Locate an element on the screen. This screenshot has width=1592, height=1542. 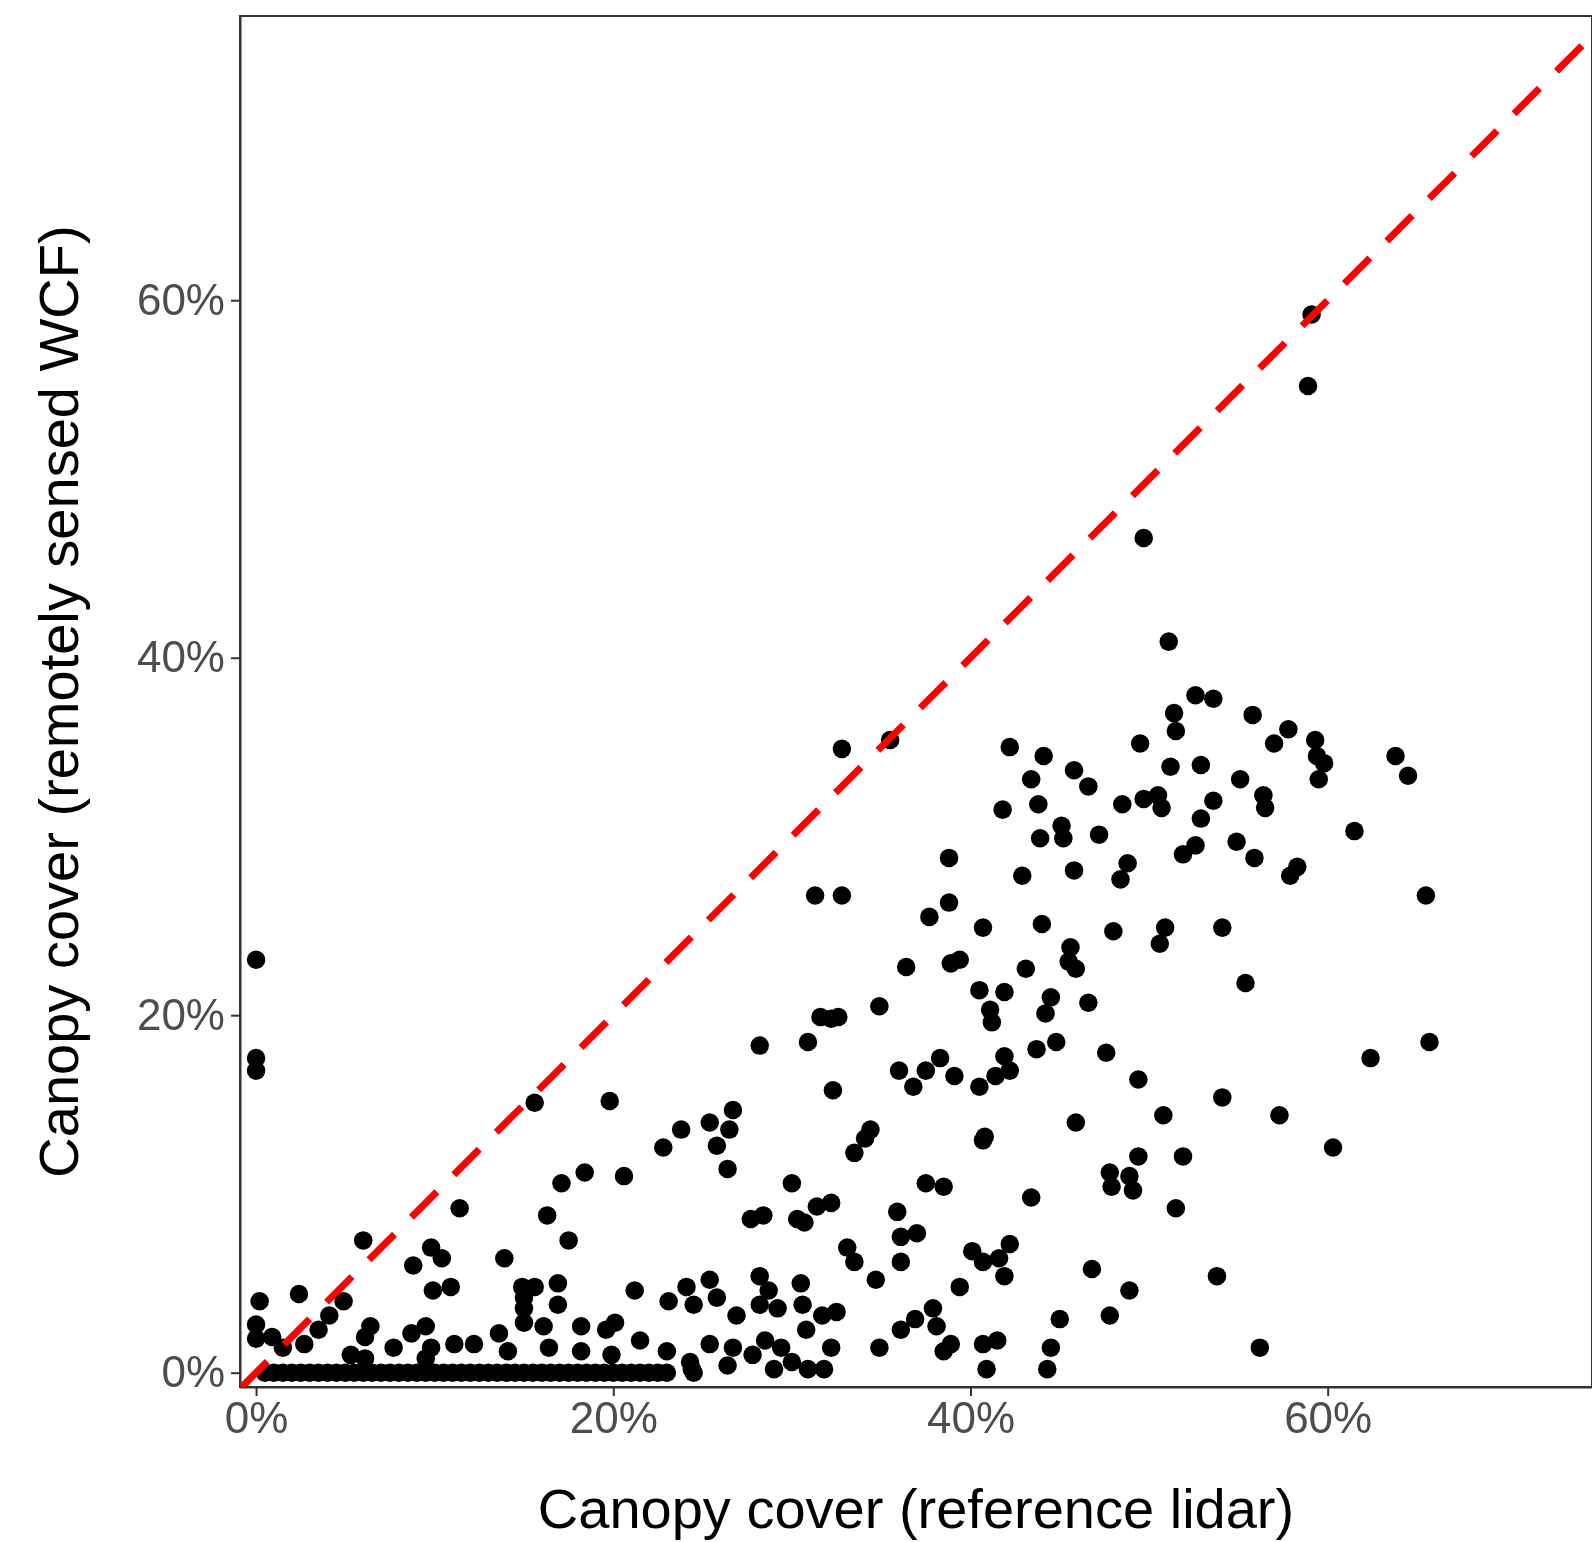
x-tick-label: 0% is located at coordinates (256, 1418).